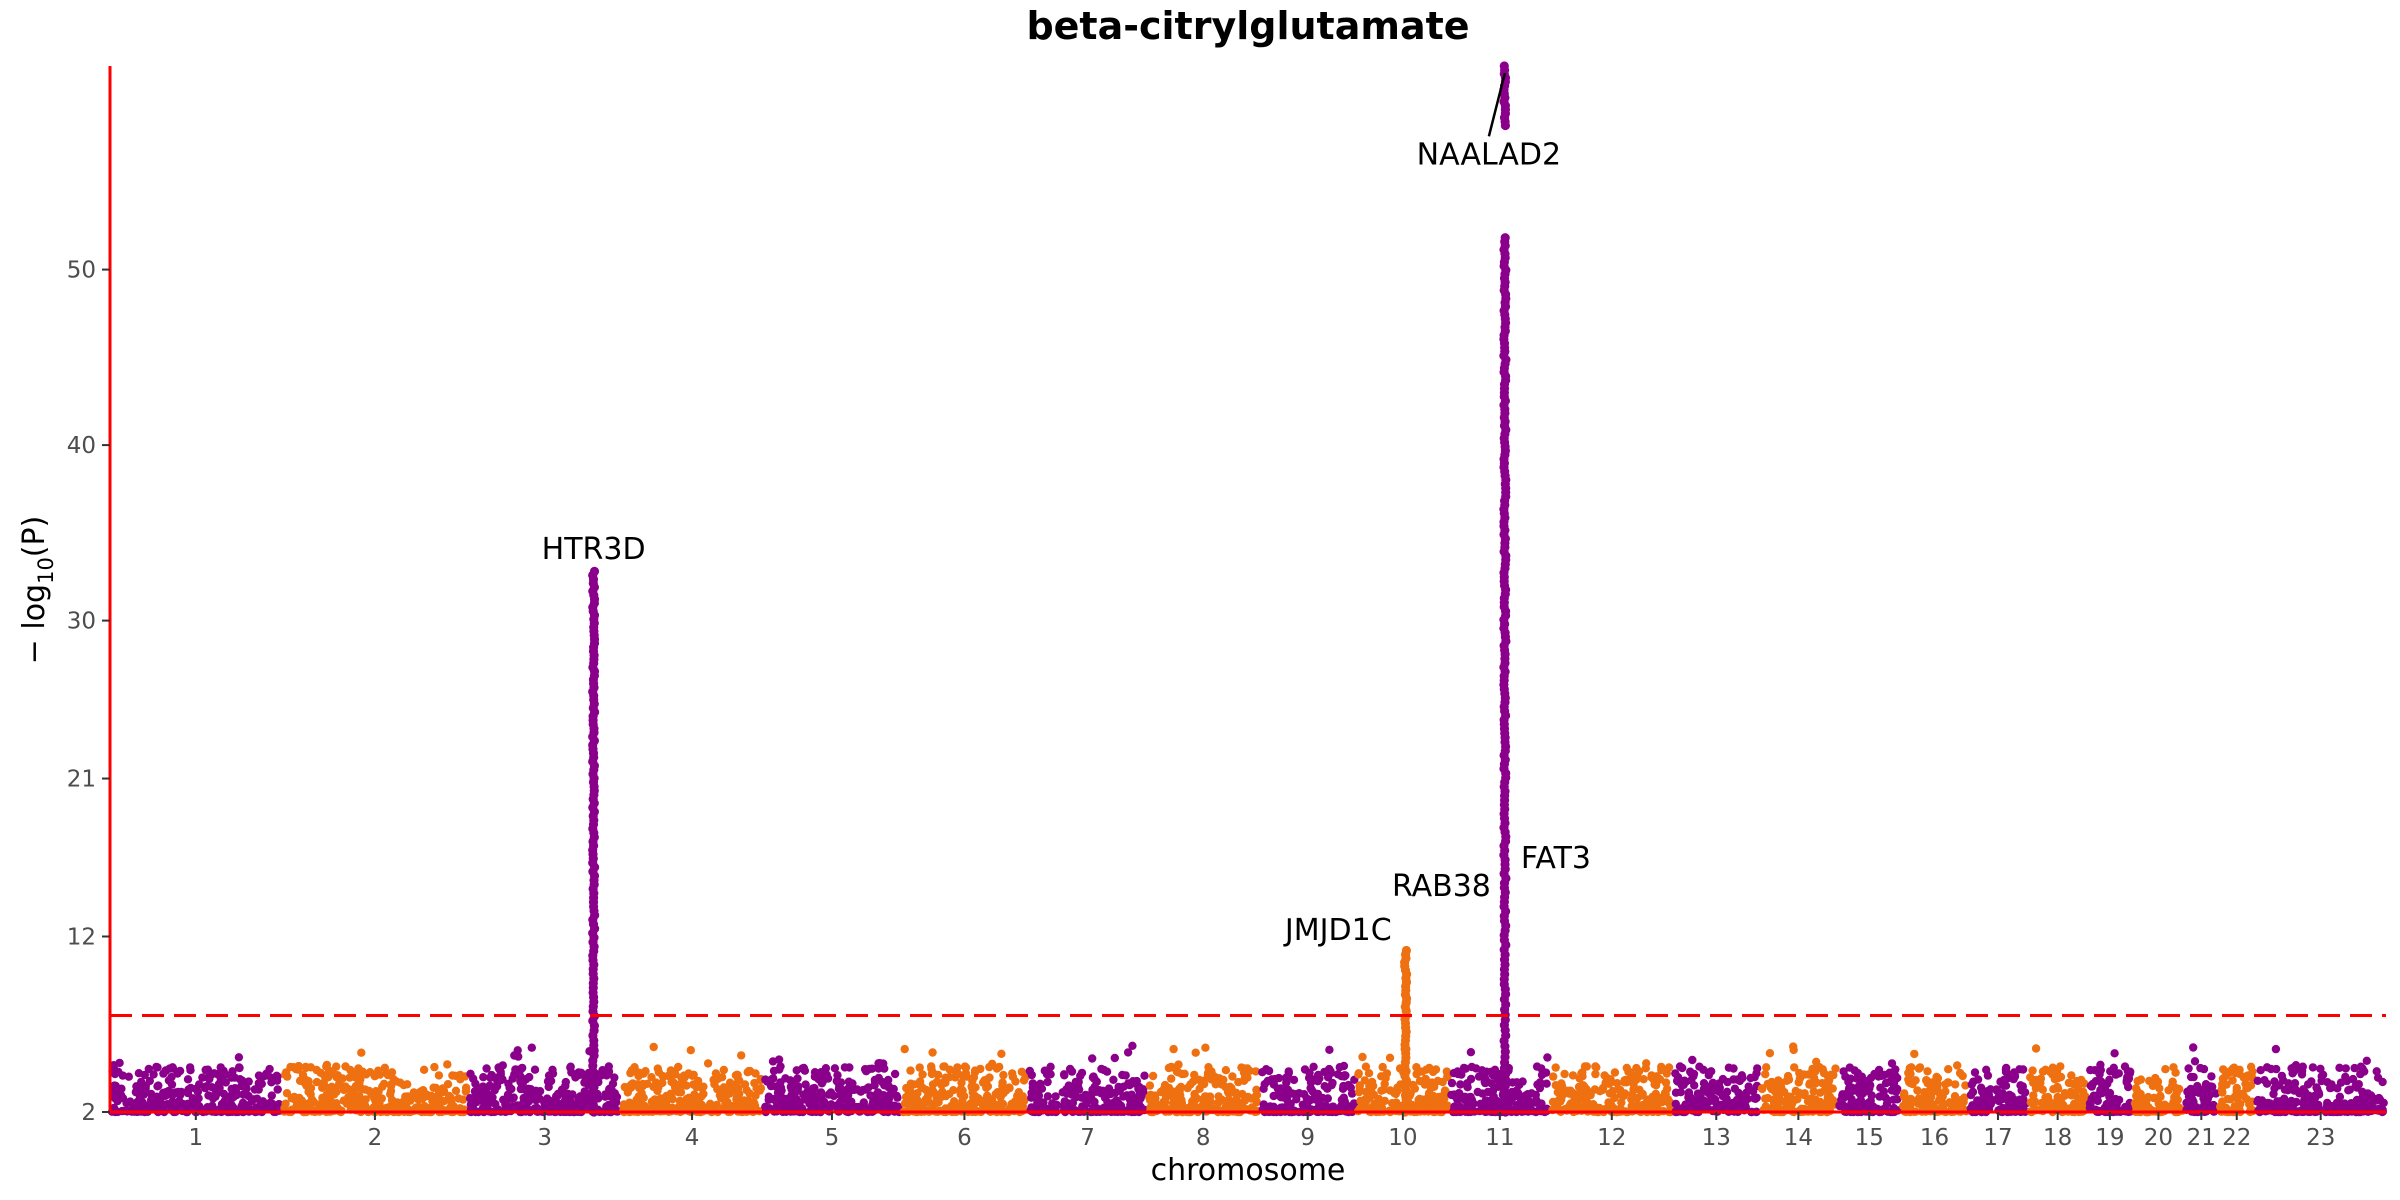  Describe the element at coordinates (1406, 1031) in the screenshot. I see `peak-JMJD1C-points` at that location.